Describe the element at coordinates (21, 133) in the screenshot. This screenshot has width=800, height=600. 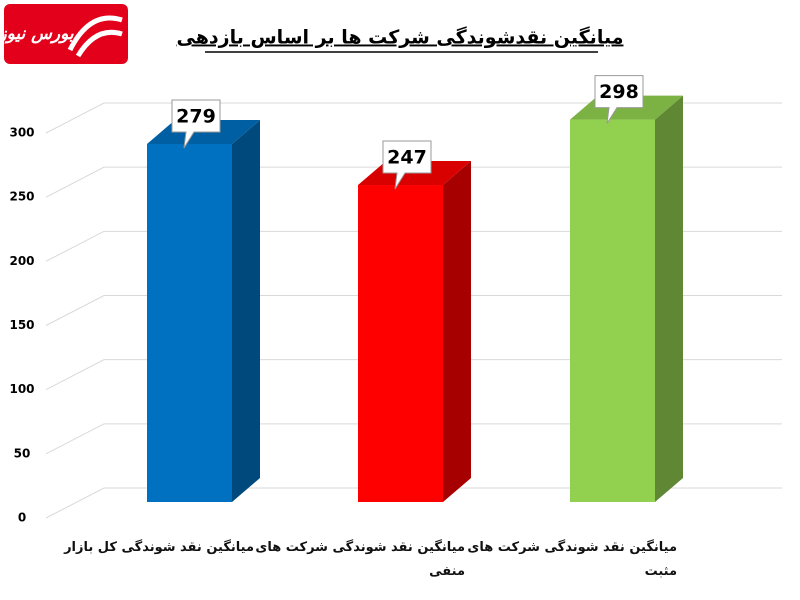
I see `y-tick-label: 300` at that location.